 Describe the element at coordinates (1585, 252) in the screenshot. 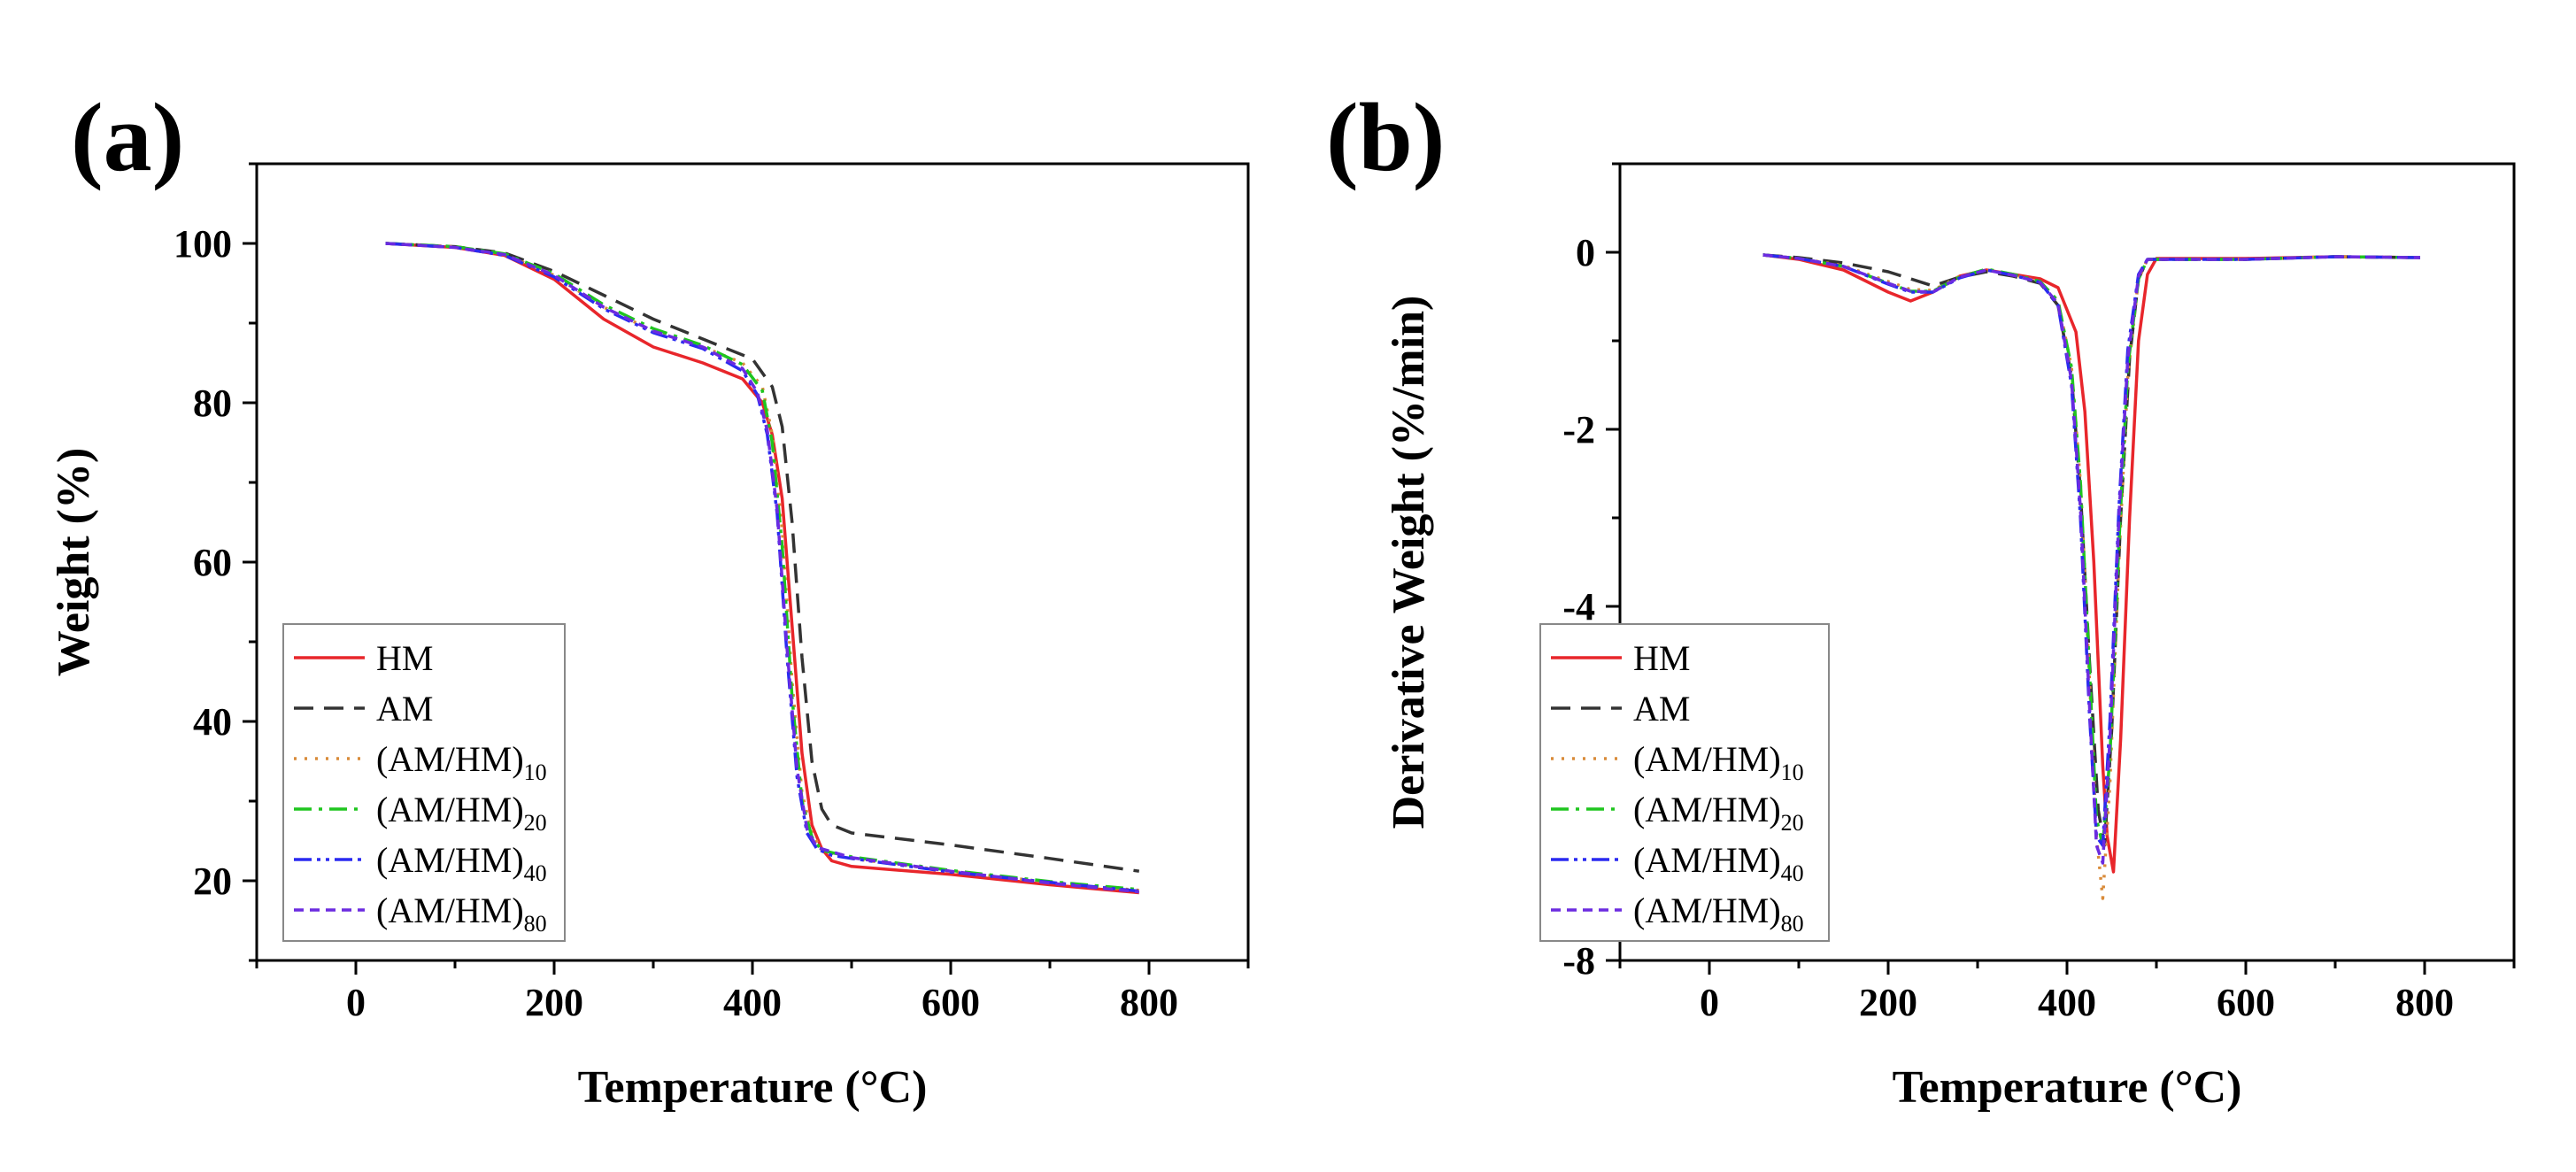

I see `y-tick-label: 0` at that location.